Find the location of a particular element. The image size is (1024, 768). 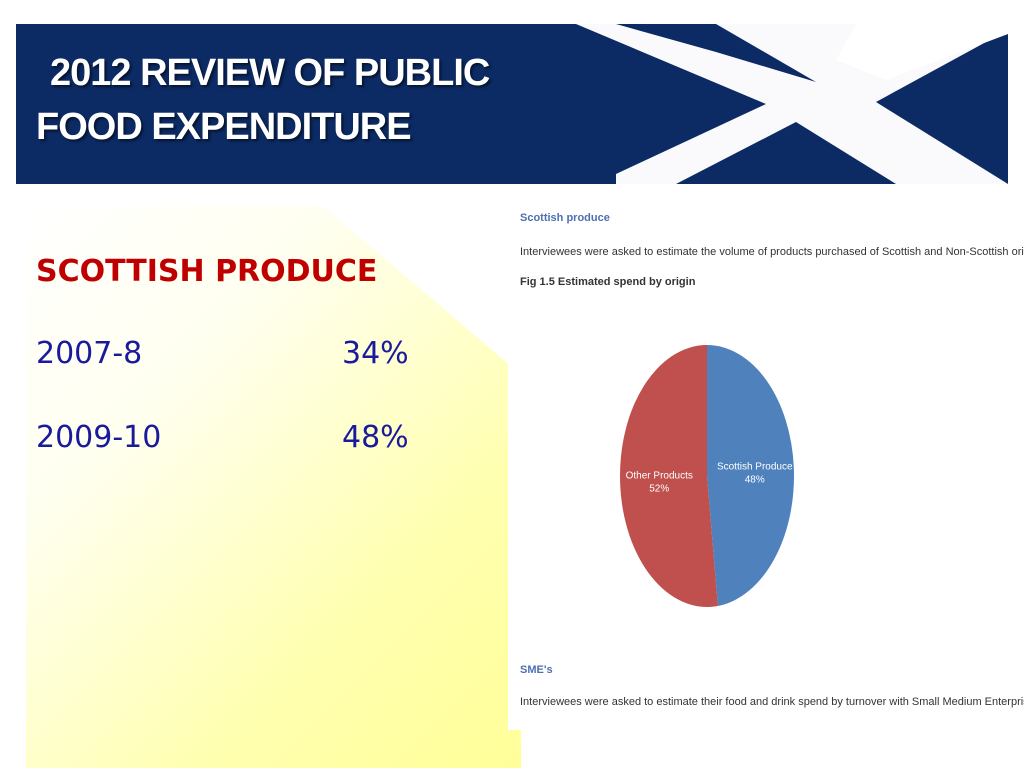

stat-year: 2009-10 is located at coordinates (99, 437).